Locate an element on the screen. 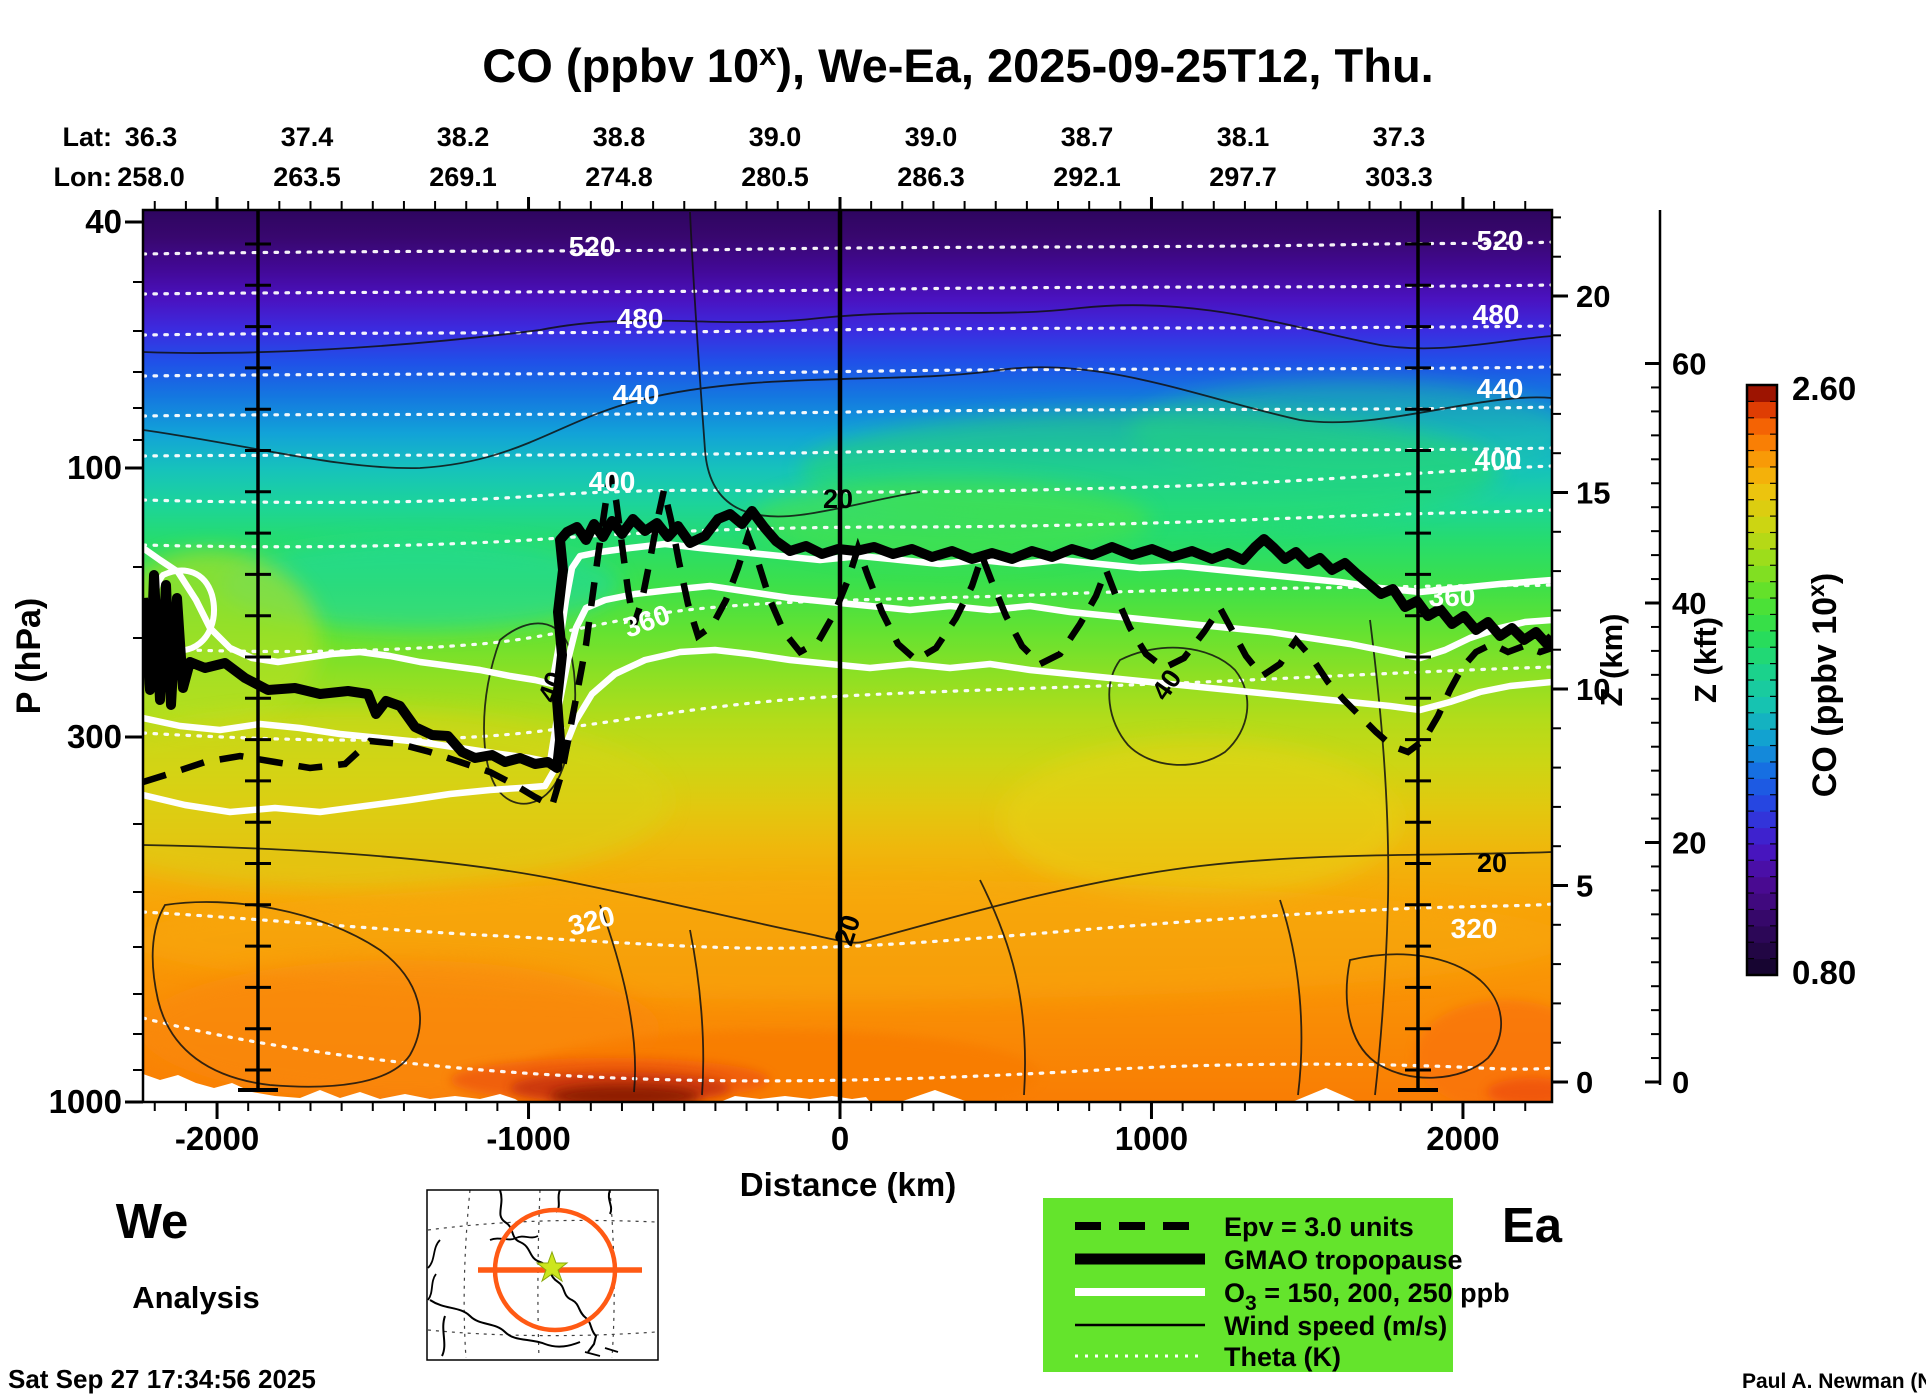 The width and height of the screenshot is (1926, 1394). wind-label: 20 is located at coordinates (1492, 863).